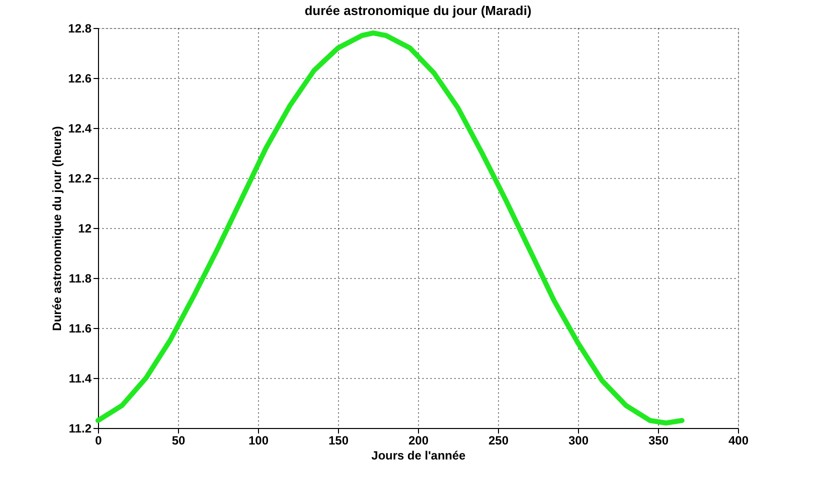  What do you see at coordinates (85, 229) in the screenshot?
I see `y-tick-label: 12` at bounding box center [85, 229].